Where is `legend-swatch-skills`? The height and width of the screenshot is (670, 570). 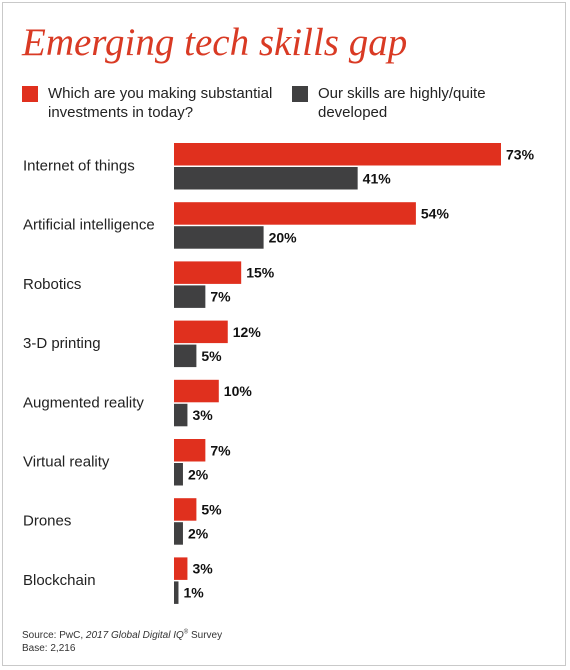 legend-swatch-skills is located at coordinates (300, 94).